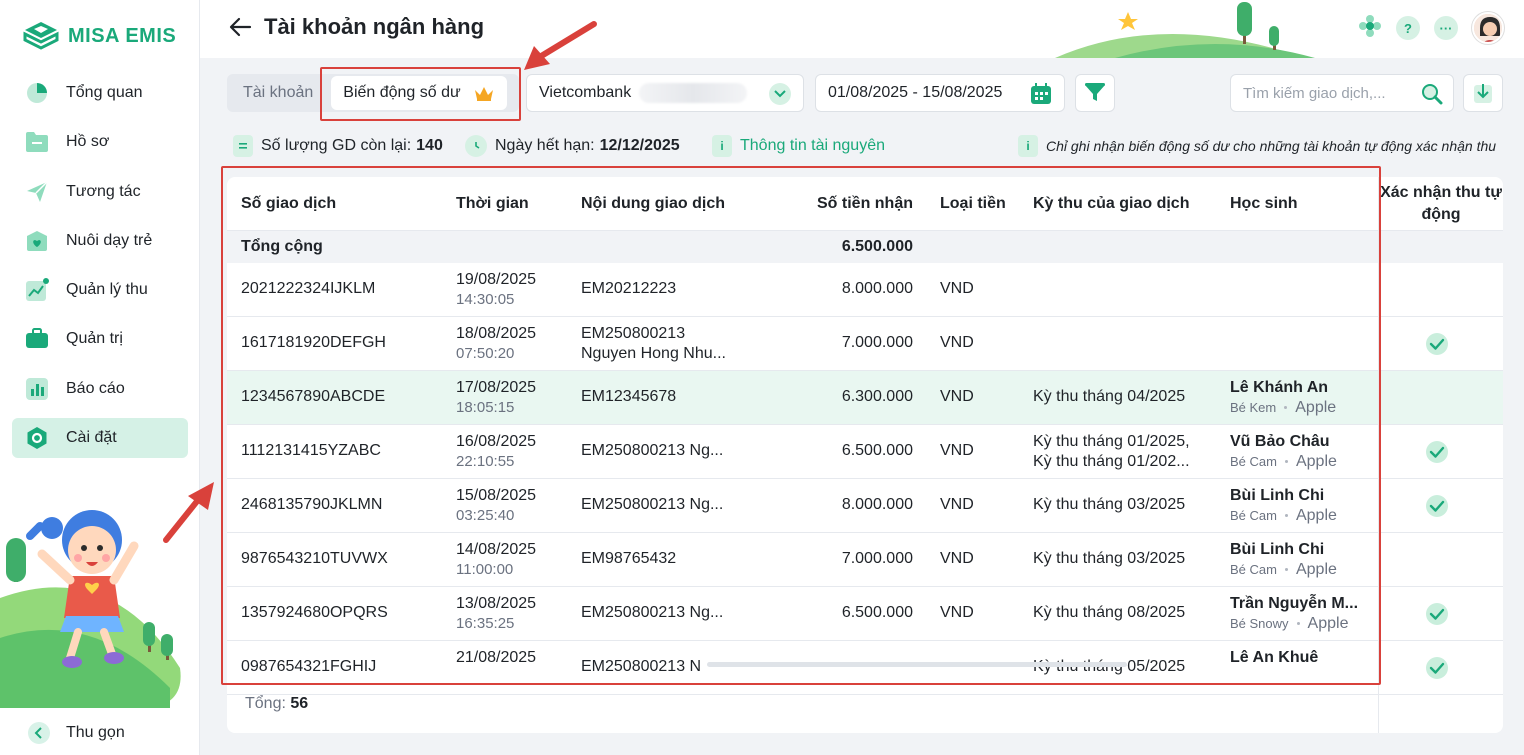 The image size is (1524, 755). Describe the element at coordinates (496, 452) in the screenshot. I see `transaction-time: 16/08/2025 22:10:55` at that location.